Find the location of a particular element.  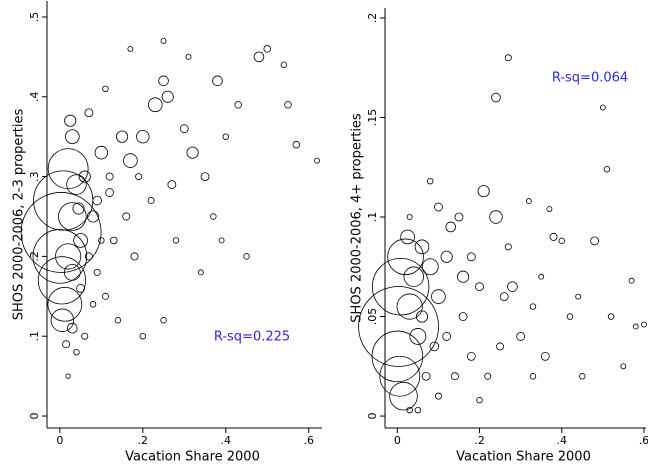

y-tick-label: .5 is located at coordinates (34, 17).